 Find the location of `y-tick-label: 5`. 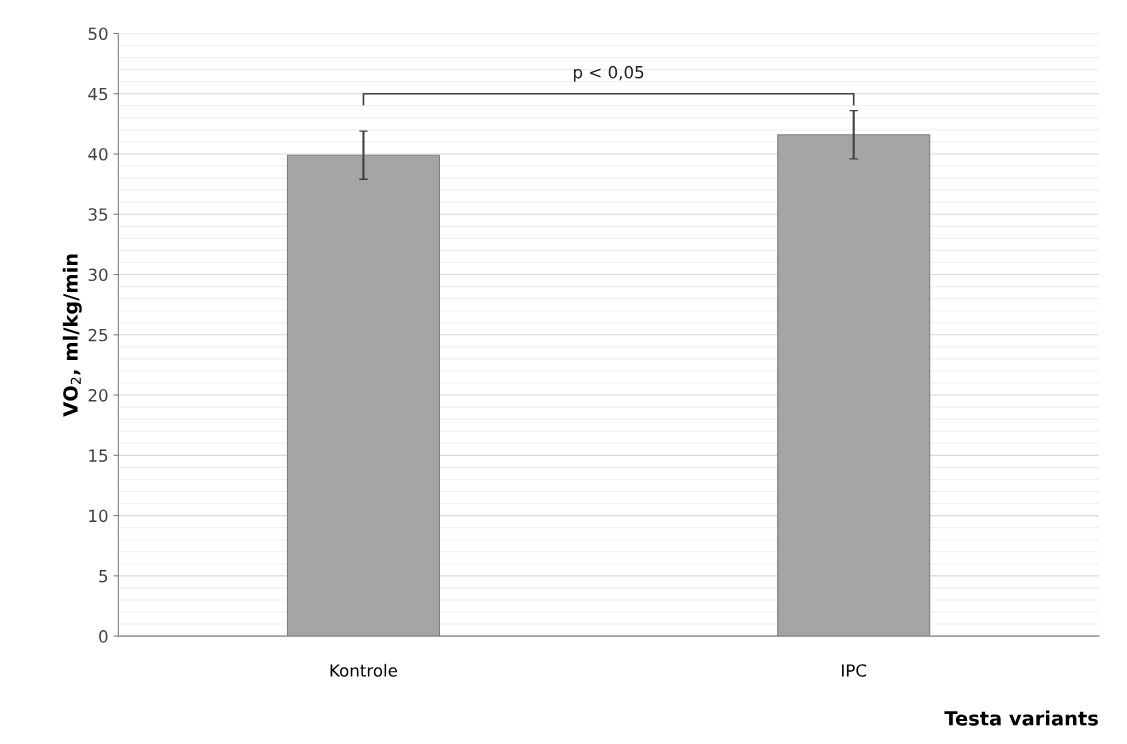

y-tick-label: 5 is located at coordinates (103, 576).